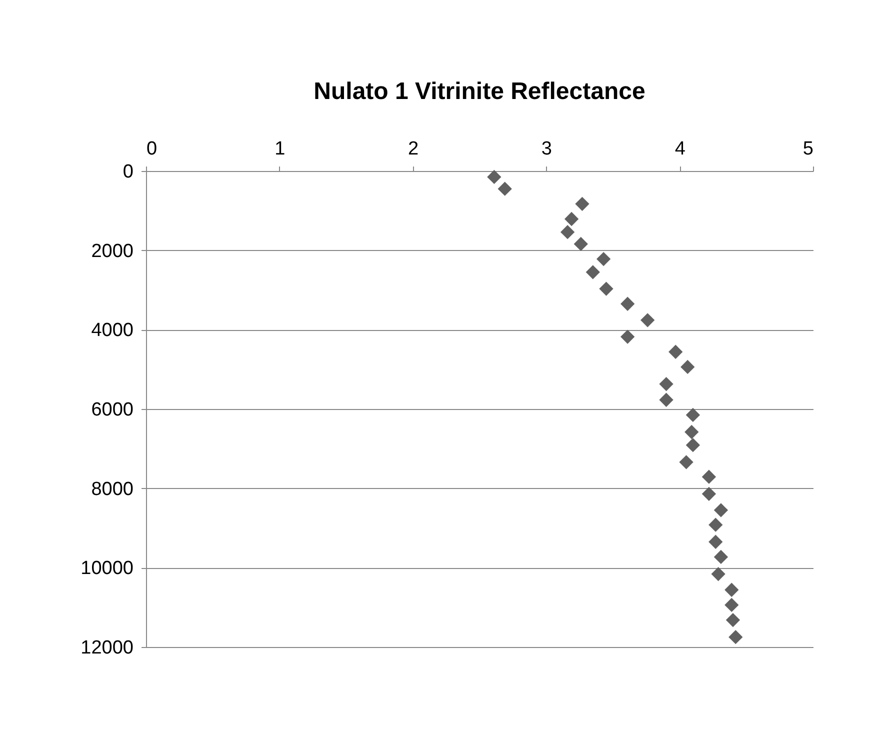 This screenshot has width=880, height=729. Describe the element at coordinates (480, 91) in the screenshot. I see `chart-title: Nulato 1 Vitrinite Reflectance` at that location.